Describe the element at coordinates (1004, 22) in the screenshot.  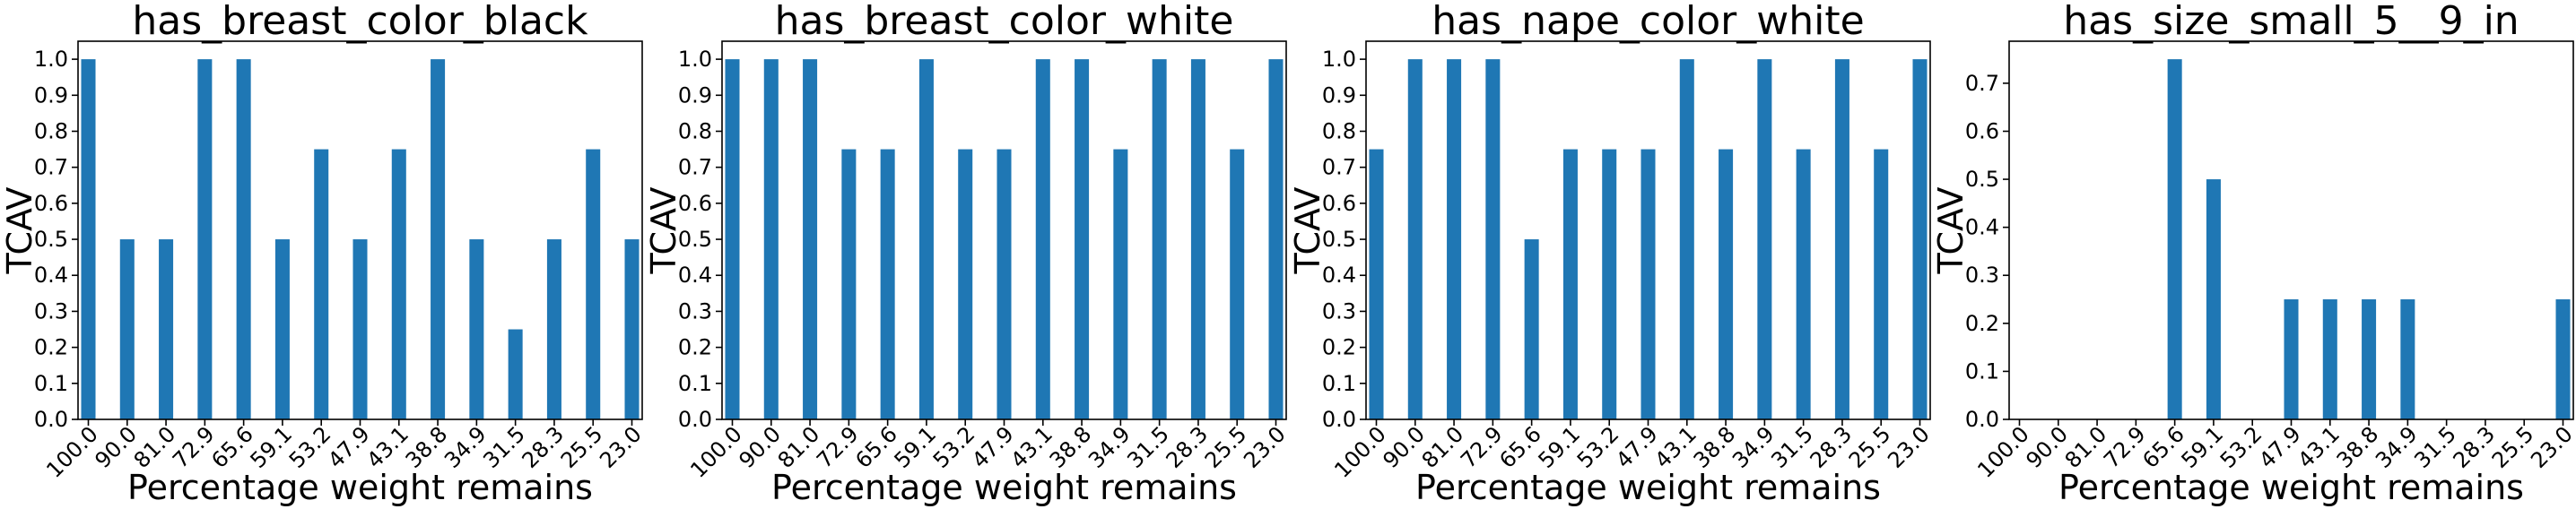
I see `chart-title: has_breast_color_white` at that location.